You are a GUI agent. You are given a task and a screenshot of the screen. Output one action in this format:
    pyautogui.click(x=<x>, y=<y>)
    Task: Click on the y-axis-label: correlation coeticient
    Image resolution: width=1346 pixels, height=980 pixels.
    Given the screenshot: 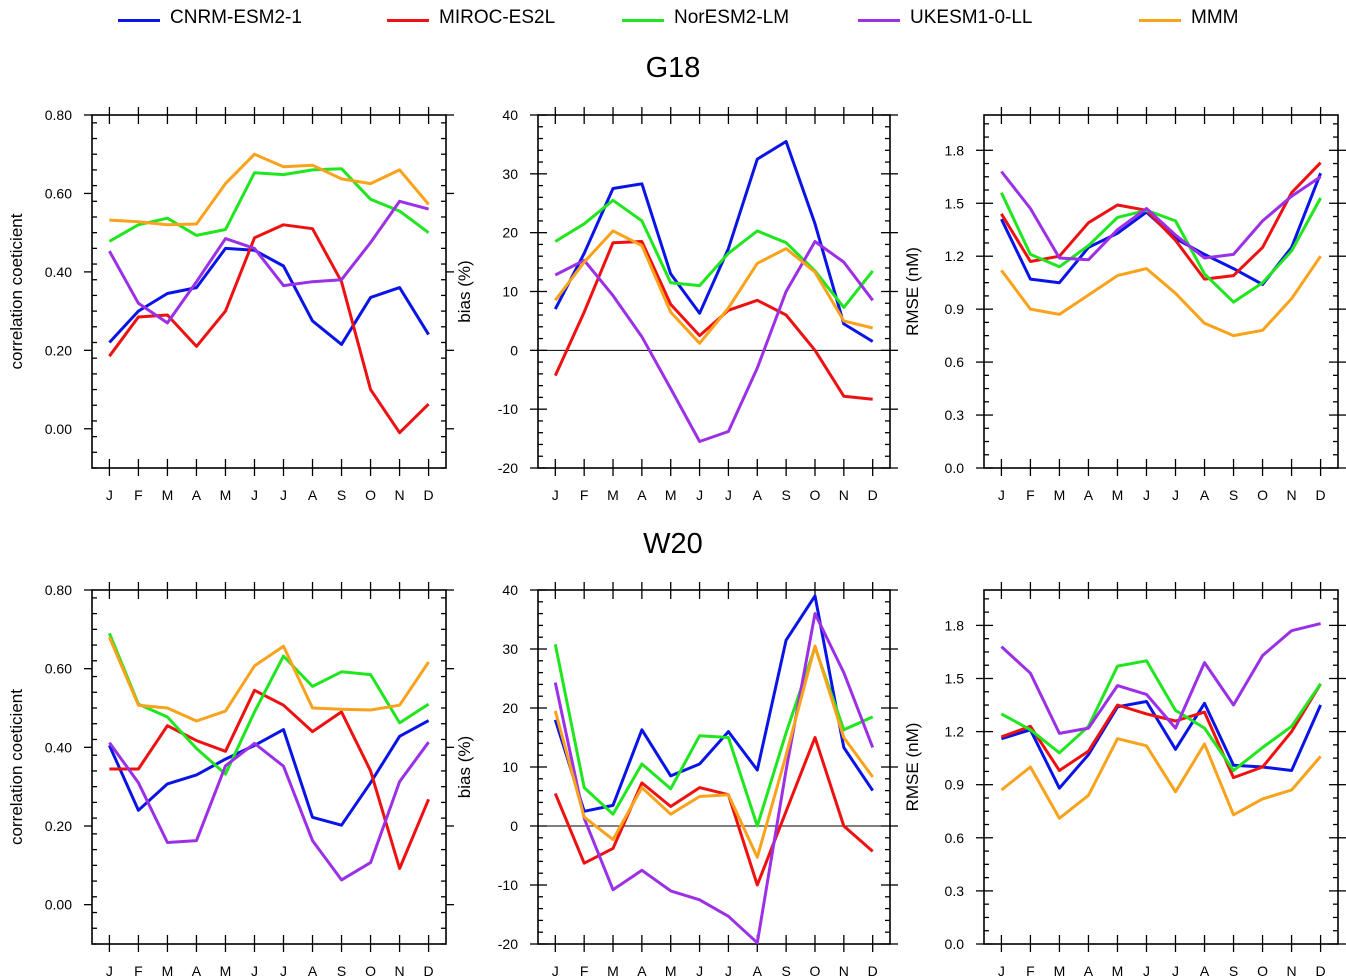 What is the action you would take?
    pyautogui.click(x=16, y=767)
    